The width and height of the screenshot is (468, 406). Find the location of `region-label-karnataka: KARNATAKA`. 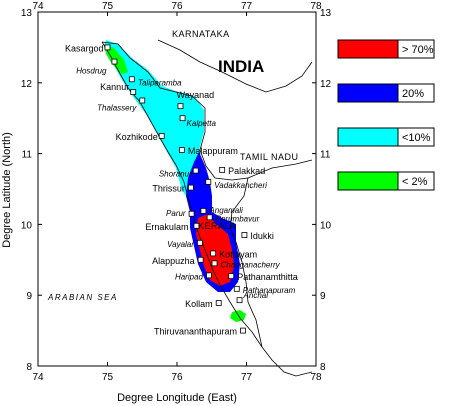

region-label-karnataka: KARNATAKA is located at coordinates (201, 34).